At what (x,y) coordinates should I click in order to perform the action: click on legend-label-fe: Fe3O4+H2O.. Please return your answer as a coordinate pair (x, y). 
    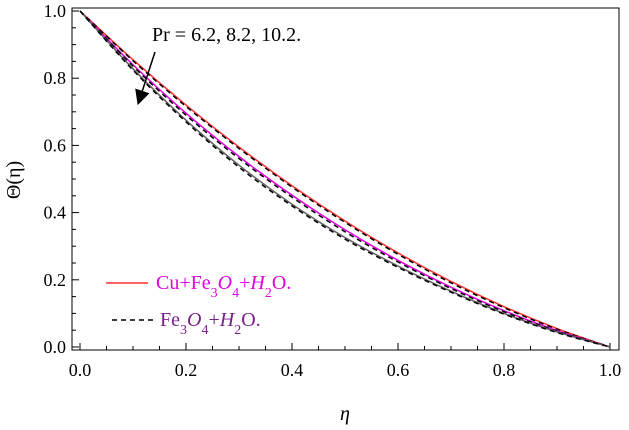
    Looking at the image, I should click on (210, 323).